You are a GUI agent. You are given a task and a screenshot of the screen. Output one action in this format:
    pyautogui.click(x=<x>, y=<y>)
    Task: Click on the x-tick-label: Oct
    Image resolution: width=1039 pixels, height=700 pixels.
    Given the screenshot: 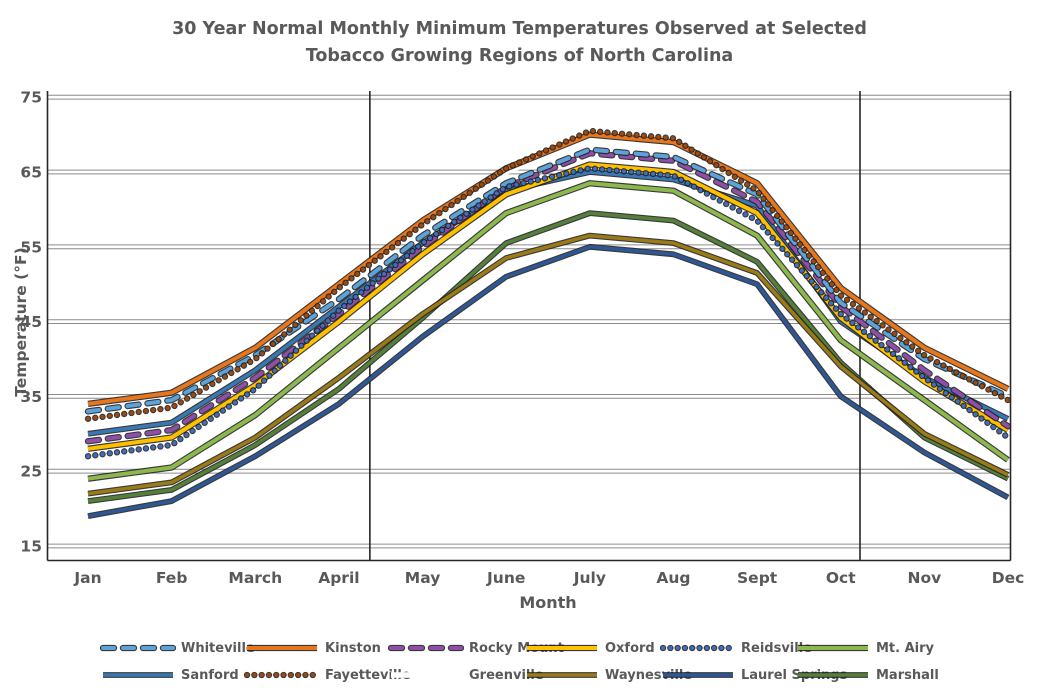 What is the action you would take?
    pyautogui.click(x=841, y=578)
    